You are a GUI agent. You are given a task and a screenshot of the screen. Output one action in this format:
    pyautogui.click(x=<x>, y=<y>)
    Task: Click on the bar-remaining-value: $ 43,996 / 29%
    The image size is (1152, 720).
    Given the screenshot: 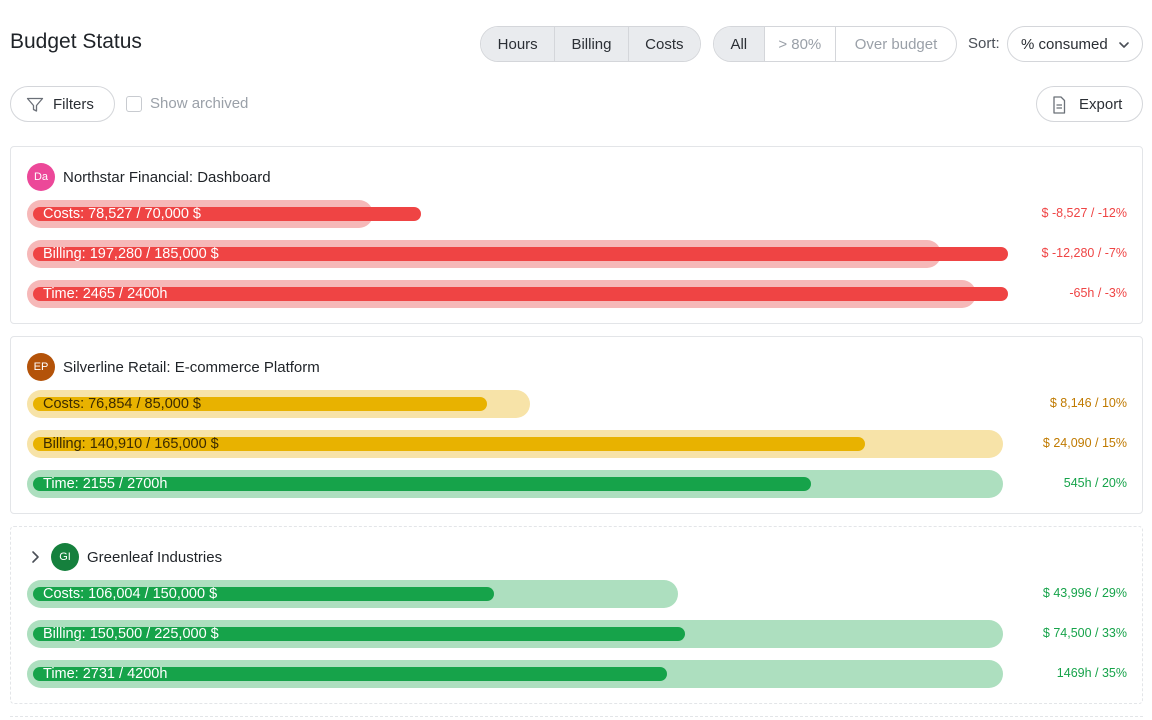 What is the action you would take?
    pyautogui.click(x=1084, y=593)
    